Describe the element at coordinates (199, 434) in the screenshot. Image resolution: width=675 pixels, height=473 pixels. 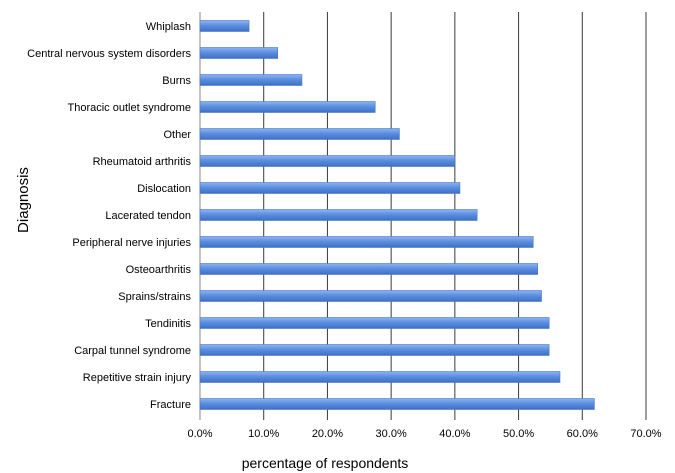
I see `x-tick-label: 0.0%` at that location.